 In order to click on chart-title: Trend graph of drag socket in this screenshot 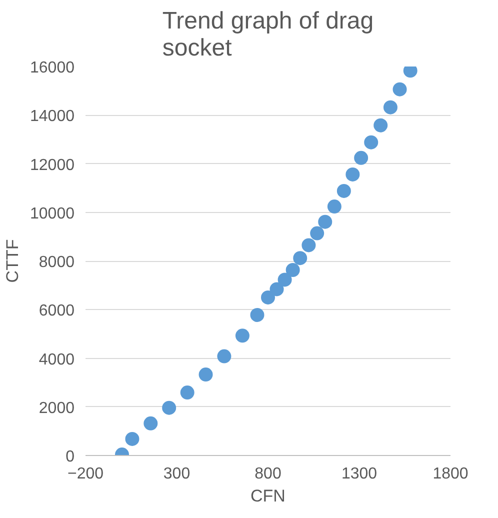, I will do `click(268, 35)`.